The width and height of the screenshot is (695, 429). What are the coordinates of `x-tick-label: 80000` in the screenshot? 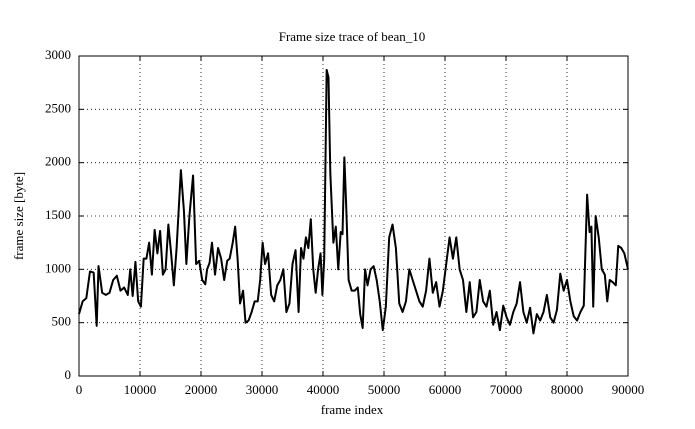 It's located at (567, 389).